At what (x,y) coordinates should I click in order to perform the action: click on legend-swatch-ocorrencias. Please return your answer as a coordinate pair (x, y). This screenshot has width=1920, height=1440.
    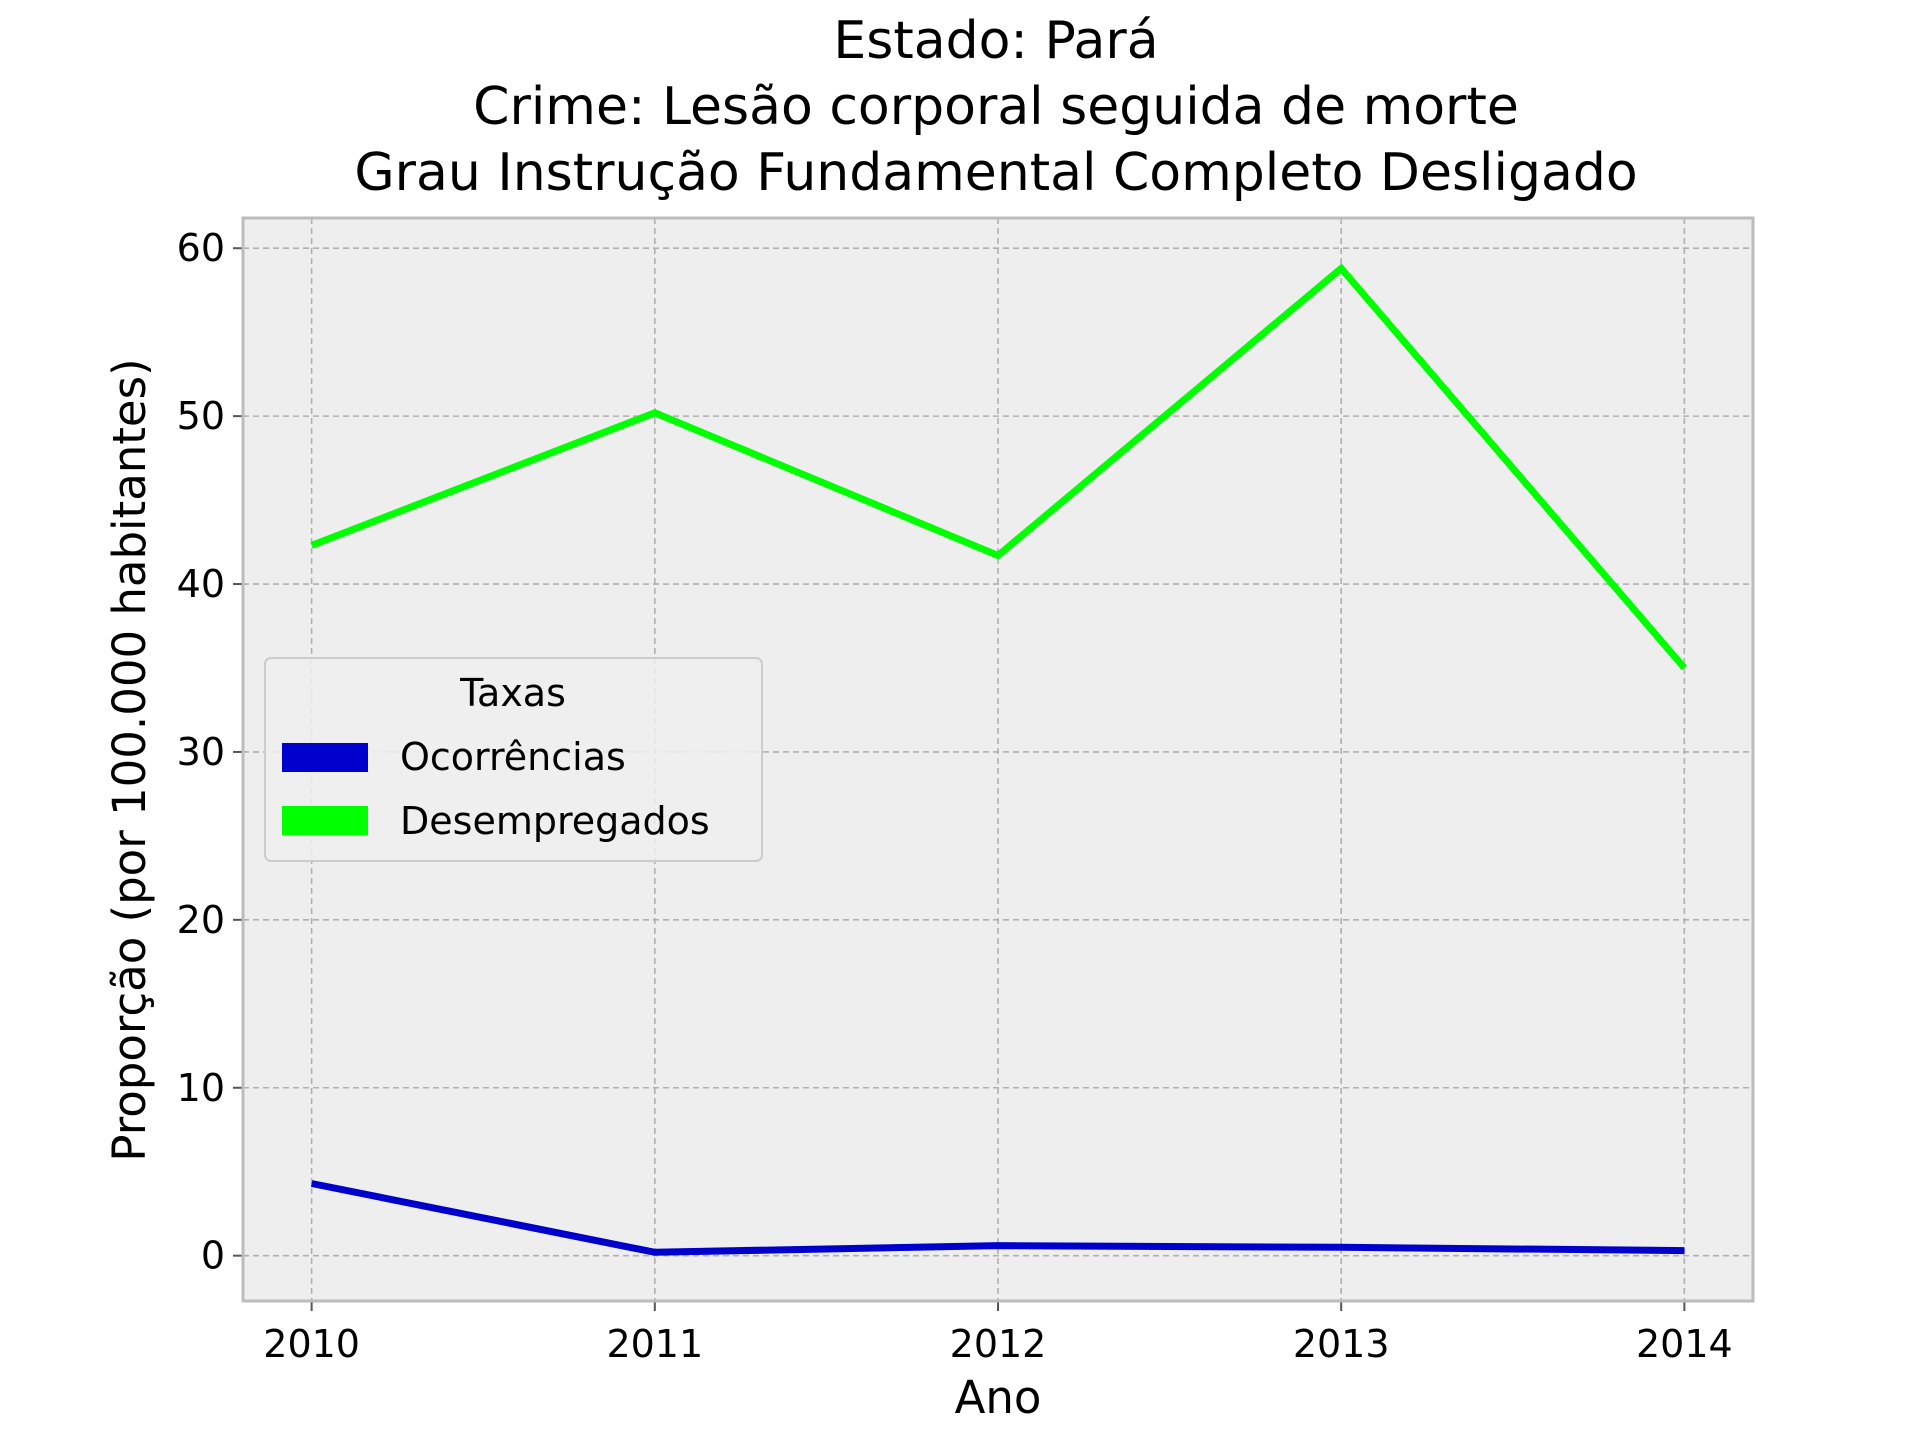
    Looking at the image, I should click on (325, 757).